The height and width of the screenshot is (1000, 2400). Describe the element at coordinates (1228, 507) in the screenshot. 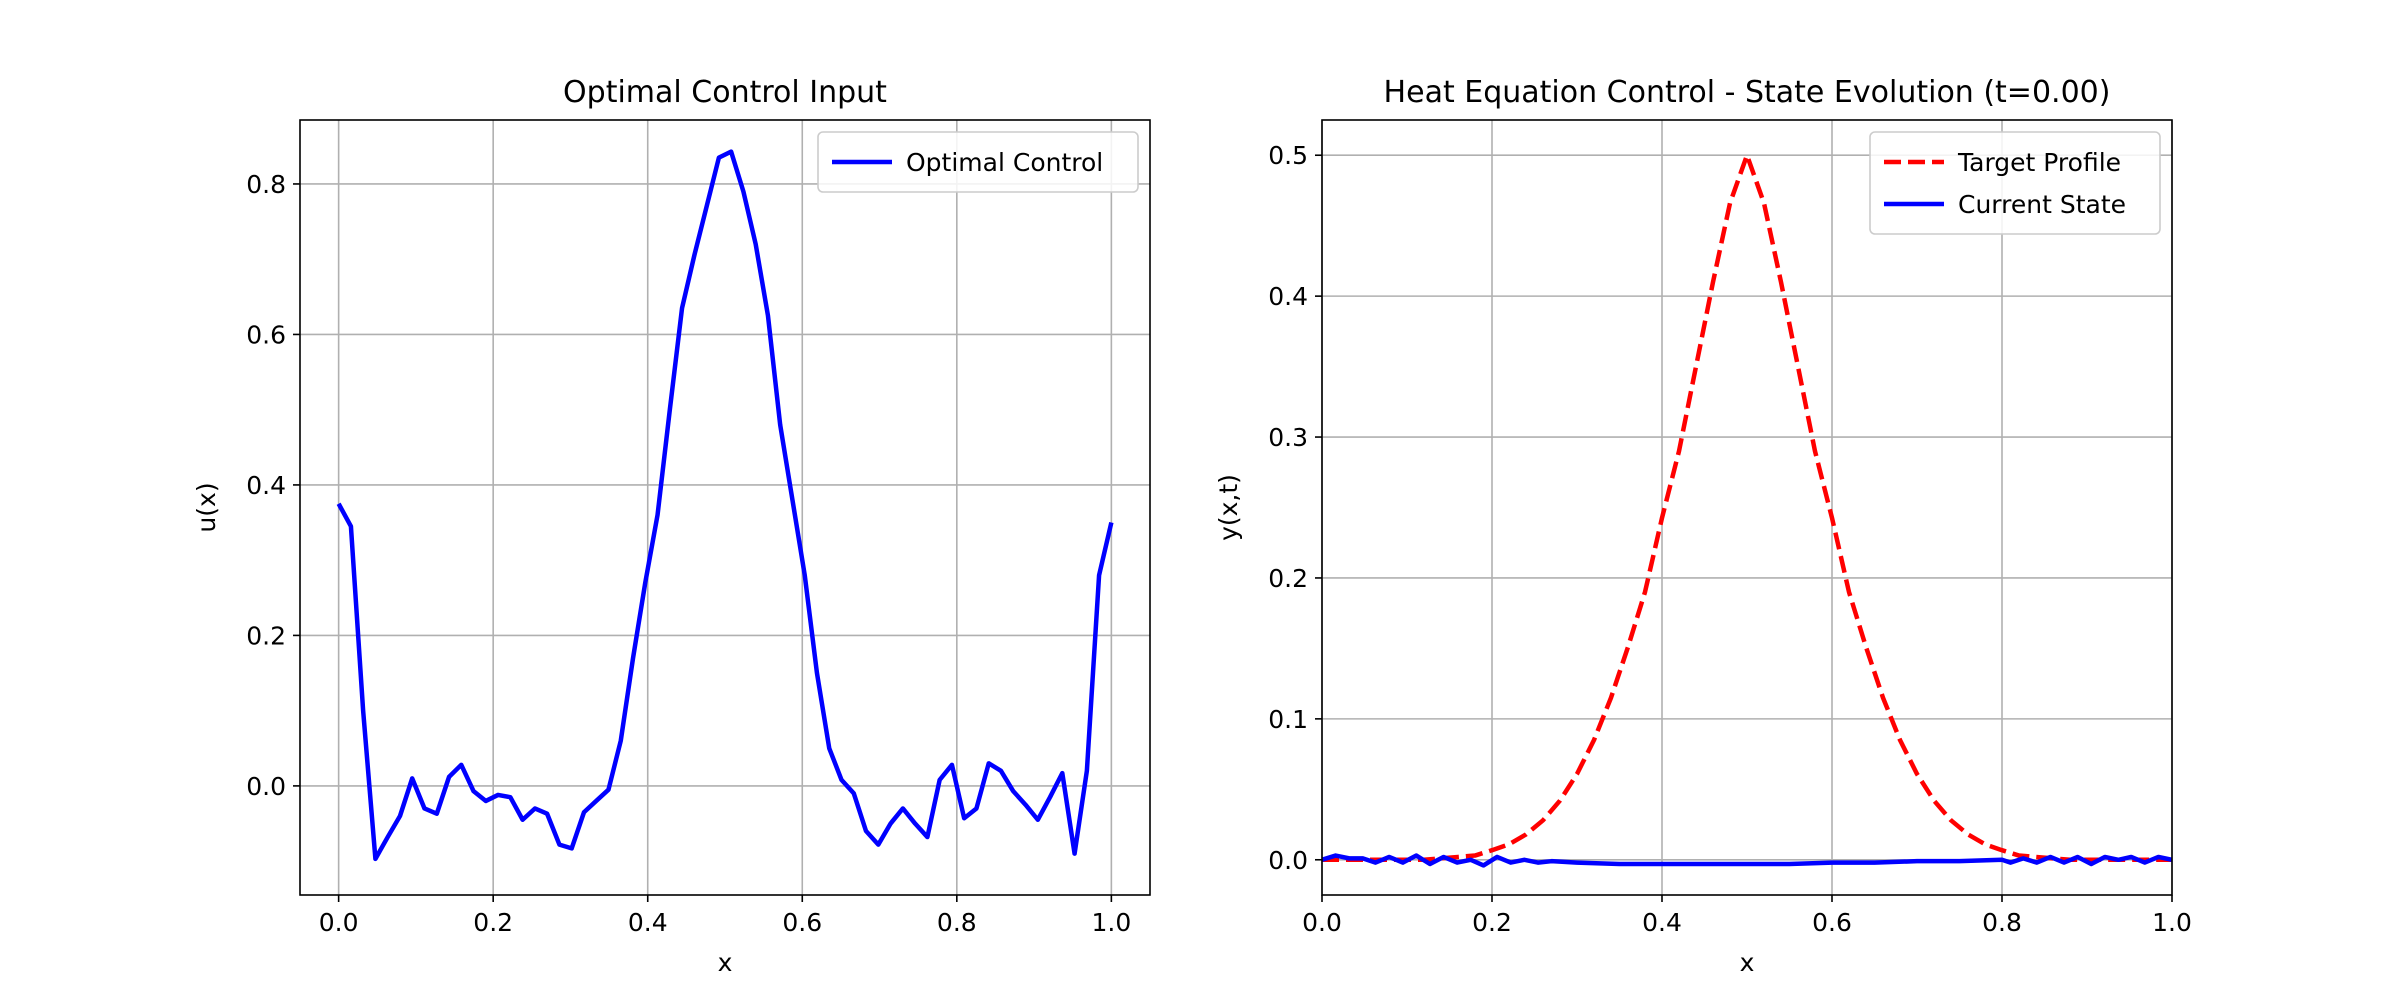

I see `y-axis-label: y(x,t)` at that location.